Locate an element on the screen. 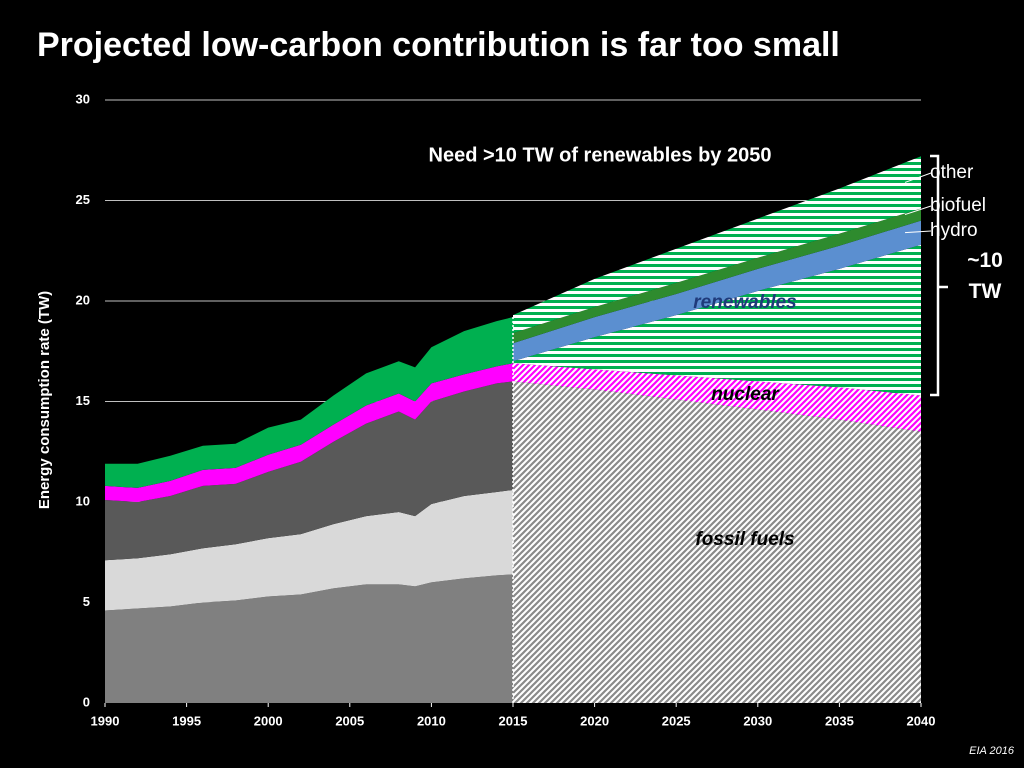 Image resolution: width=1024 pixels, height=768 pixels. x-tick-label: 1990 is located at coordinates (105, 720).